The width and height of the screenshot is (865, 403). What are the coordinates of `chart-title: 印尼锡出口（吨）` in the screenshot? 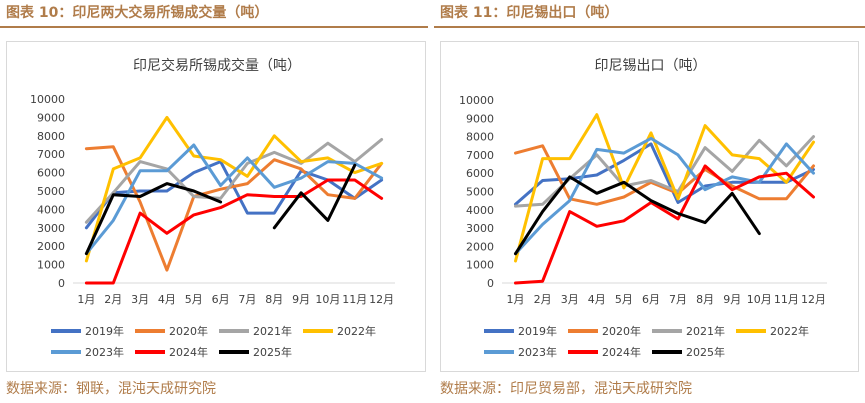 It's located at (651, 66).